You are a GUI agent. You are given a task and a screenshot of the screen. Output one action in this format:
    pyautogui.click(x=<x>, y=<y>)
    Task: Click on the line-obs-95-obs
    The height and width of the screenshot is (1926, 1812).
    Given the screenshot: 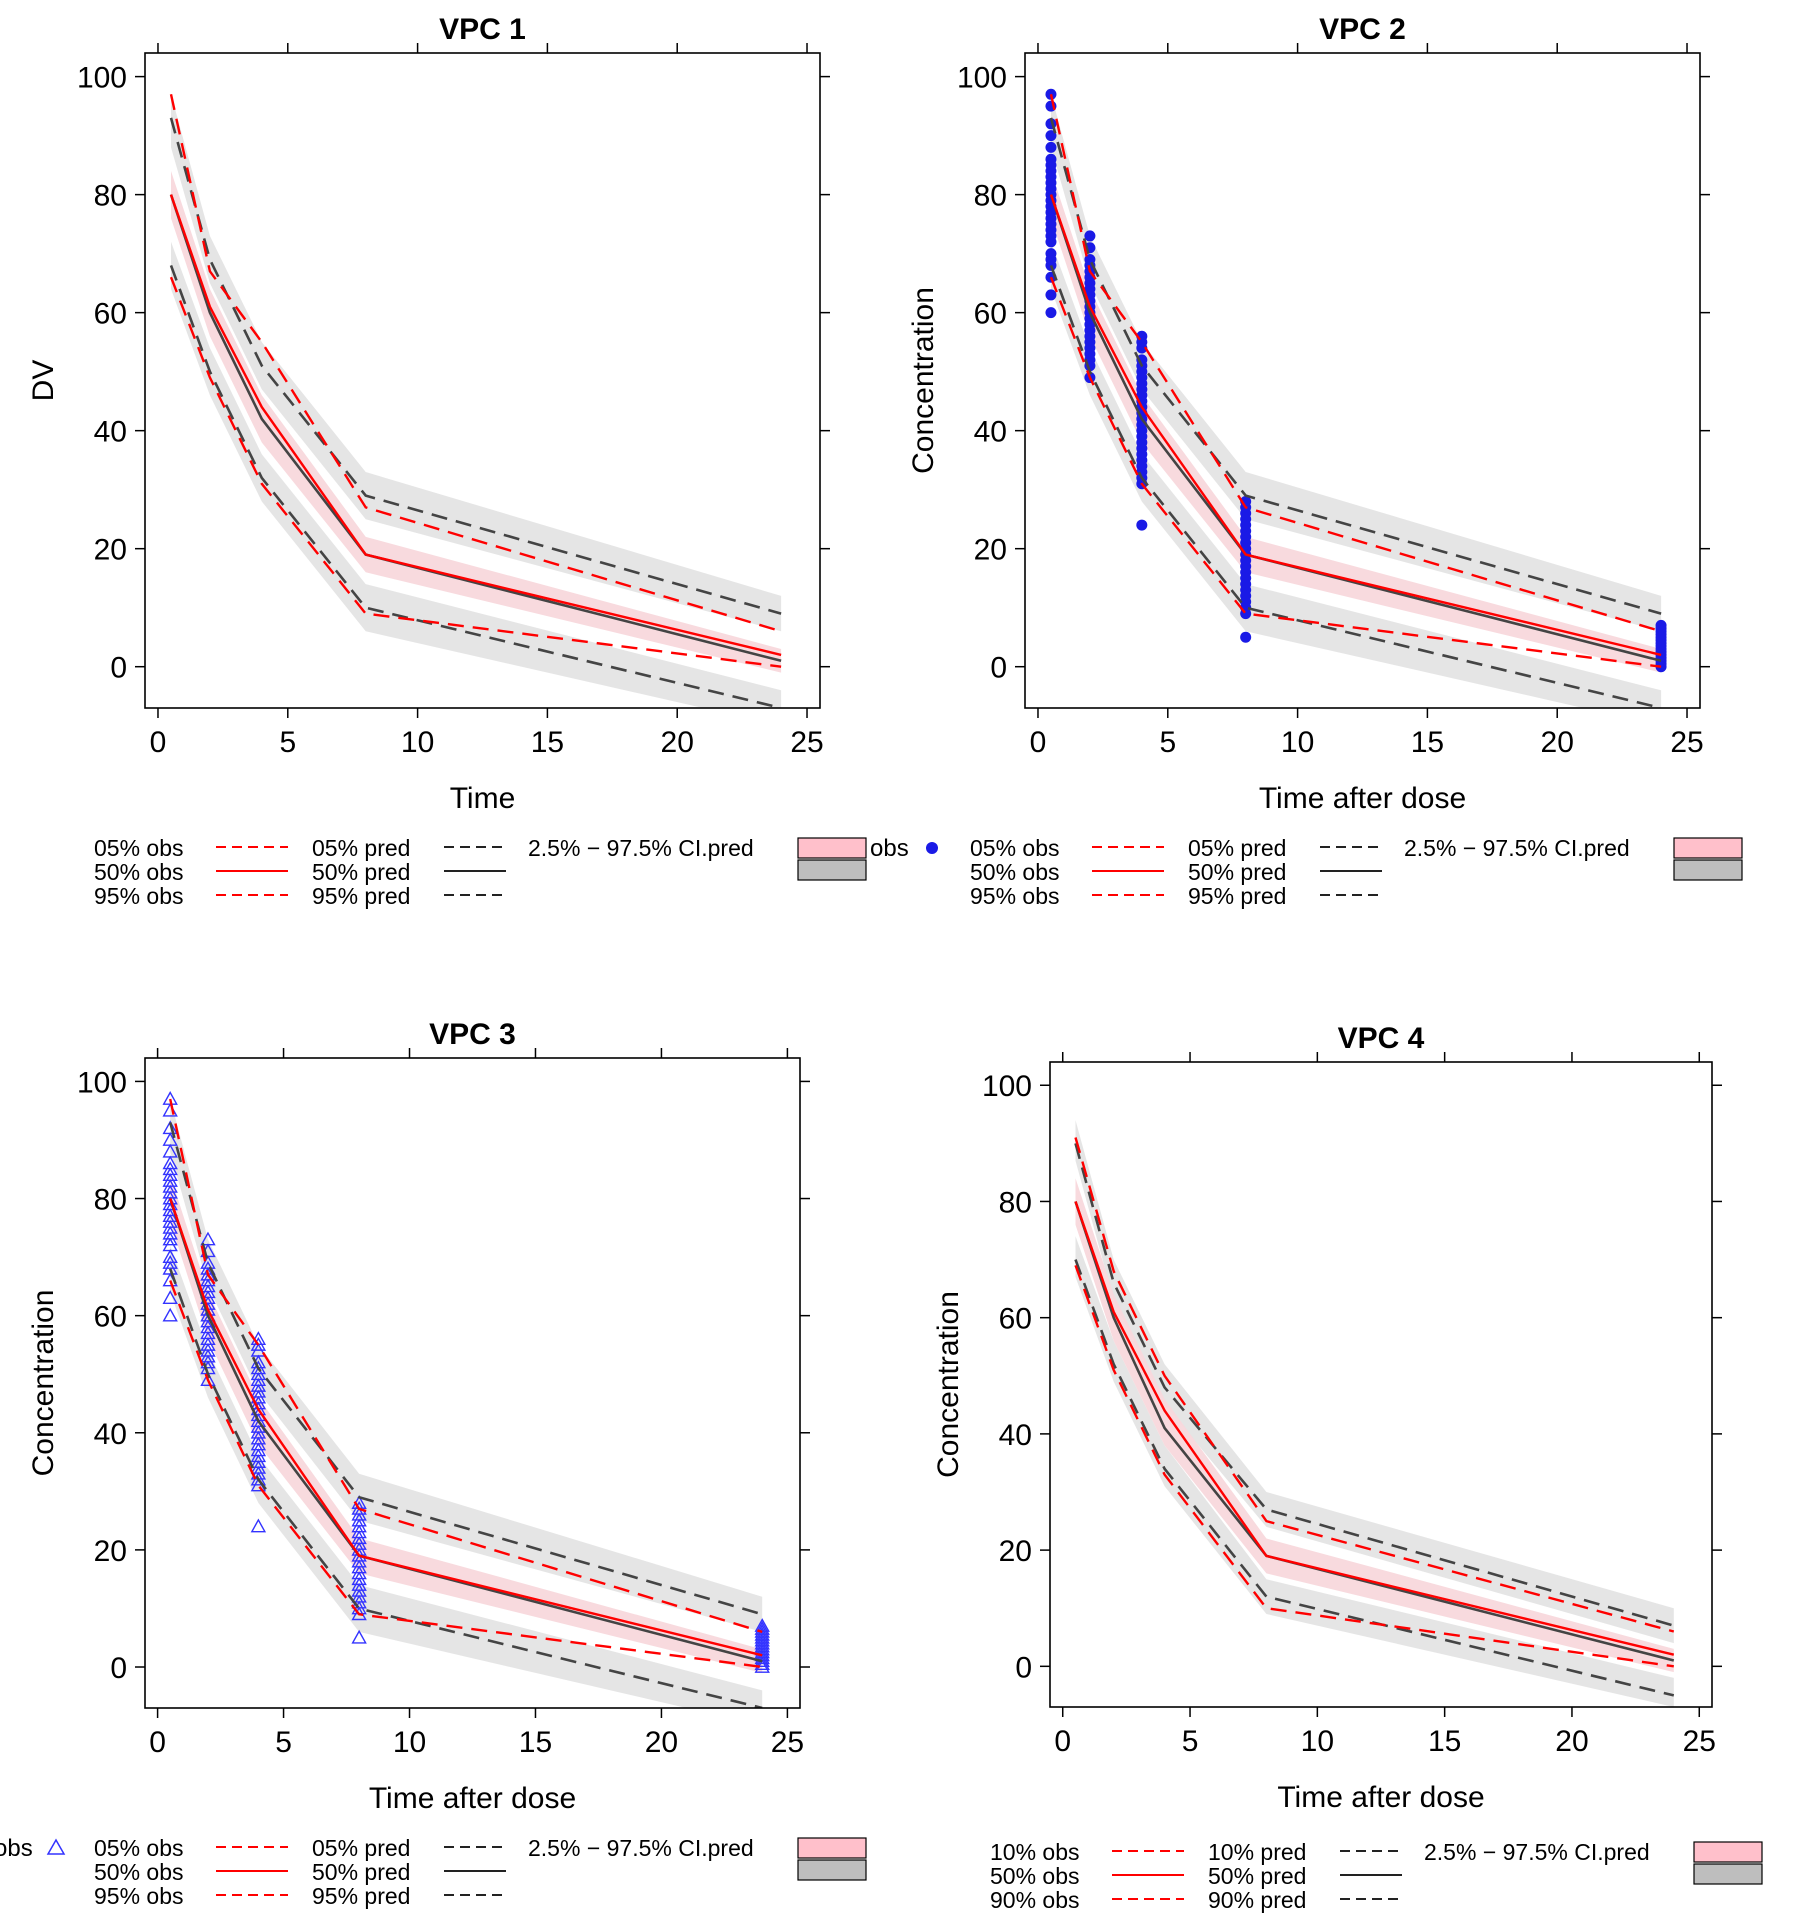 What is the action you would take?
    pyautogui.click(x=1355, y=363)
    